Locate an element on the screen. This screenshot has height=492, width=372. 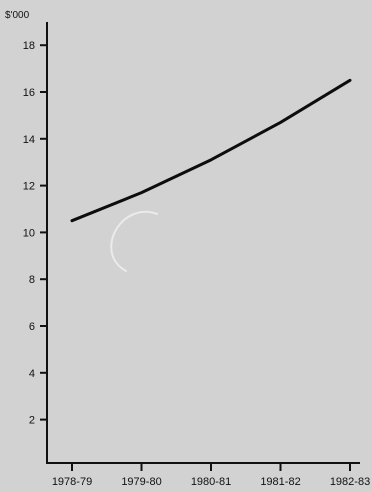
x-axis-ticks: 1978-79 1979-80 1980-81 1981-82 1982-83 is located at coordinates (211, 475).